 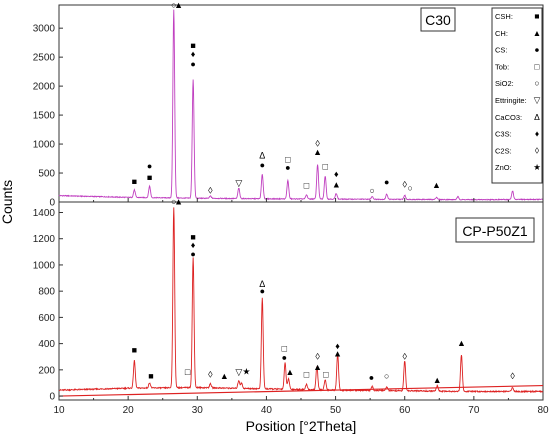 I want to click on legend-entry-symbol: ▽, so click(x=537, y=100).